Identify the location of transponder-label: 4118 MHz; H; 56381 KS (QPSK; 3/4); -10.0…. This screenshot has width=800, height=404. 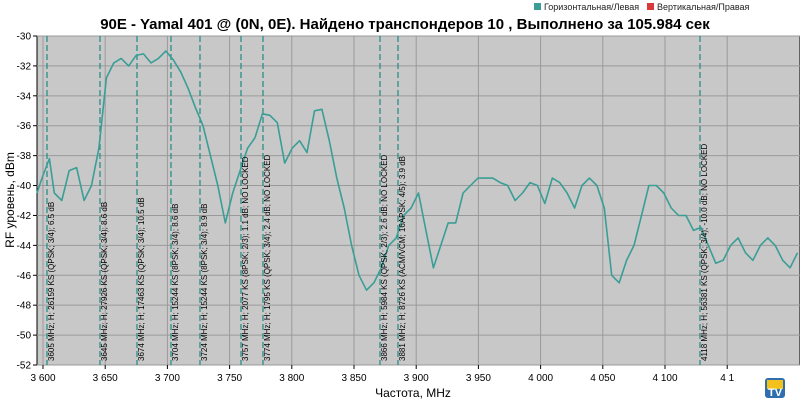
(704, 253).